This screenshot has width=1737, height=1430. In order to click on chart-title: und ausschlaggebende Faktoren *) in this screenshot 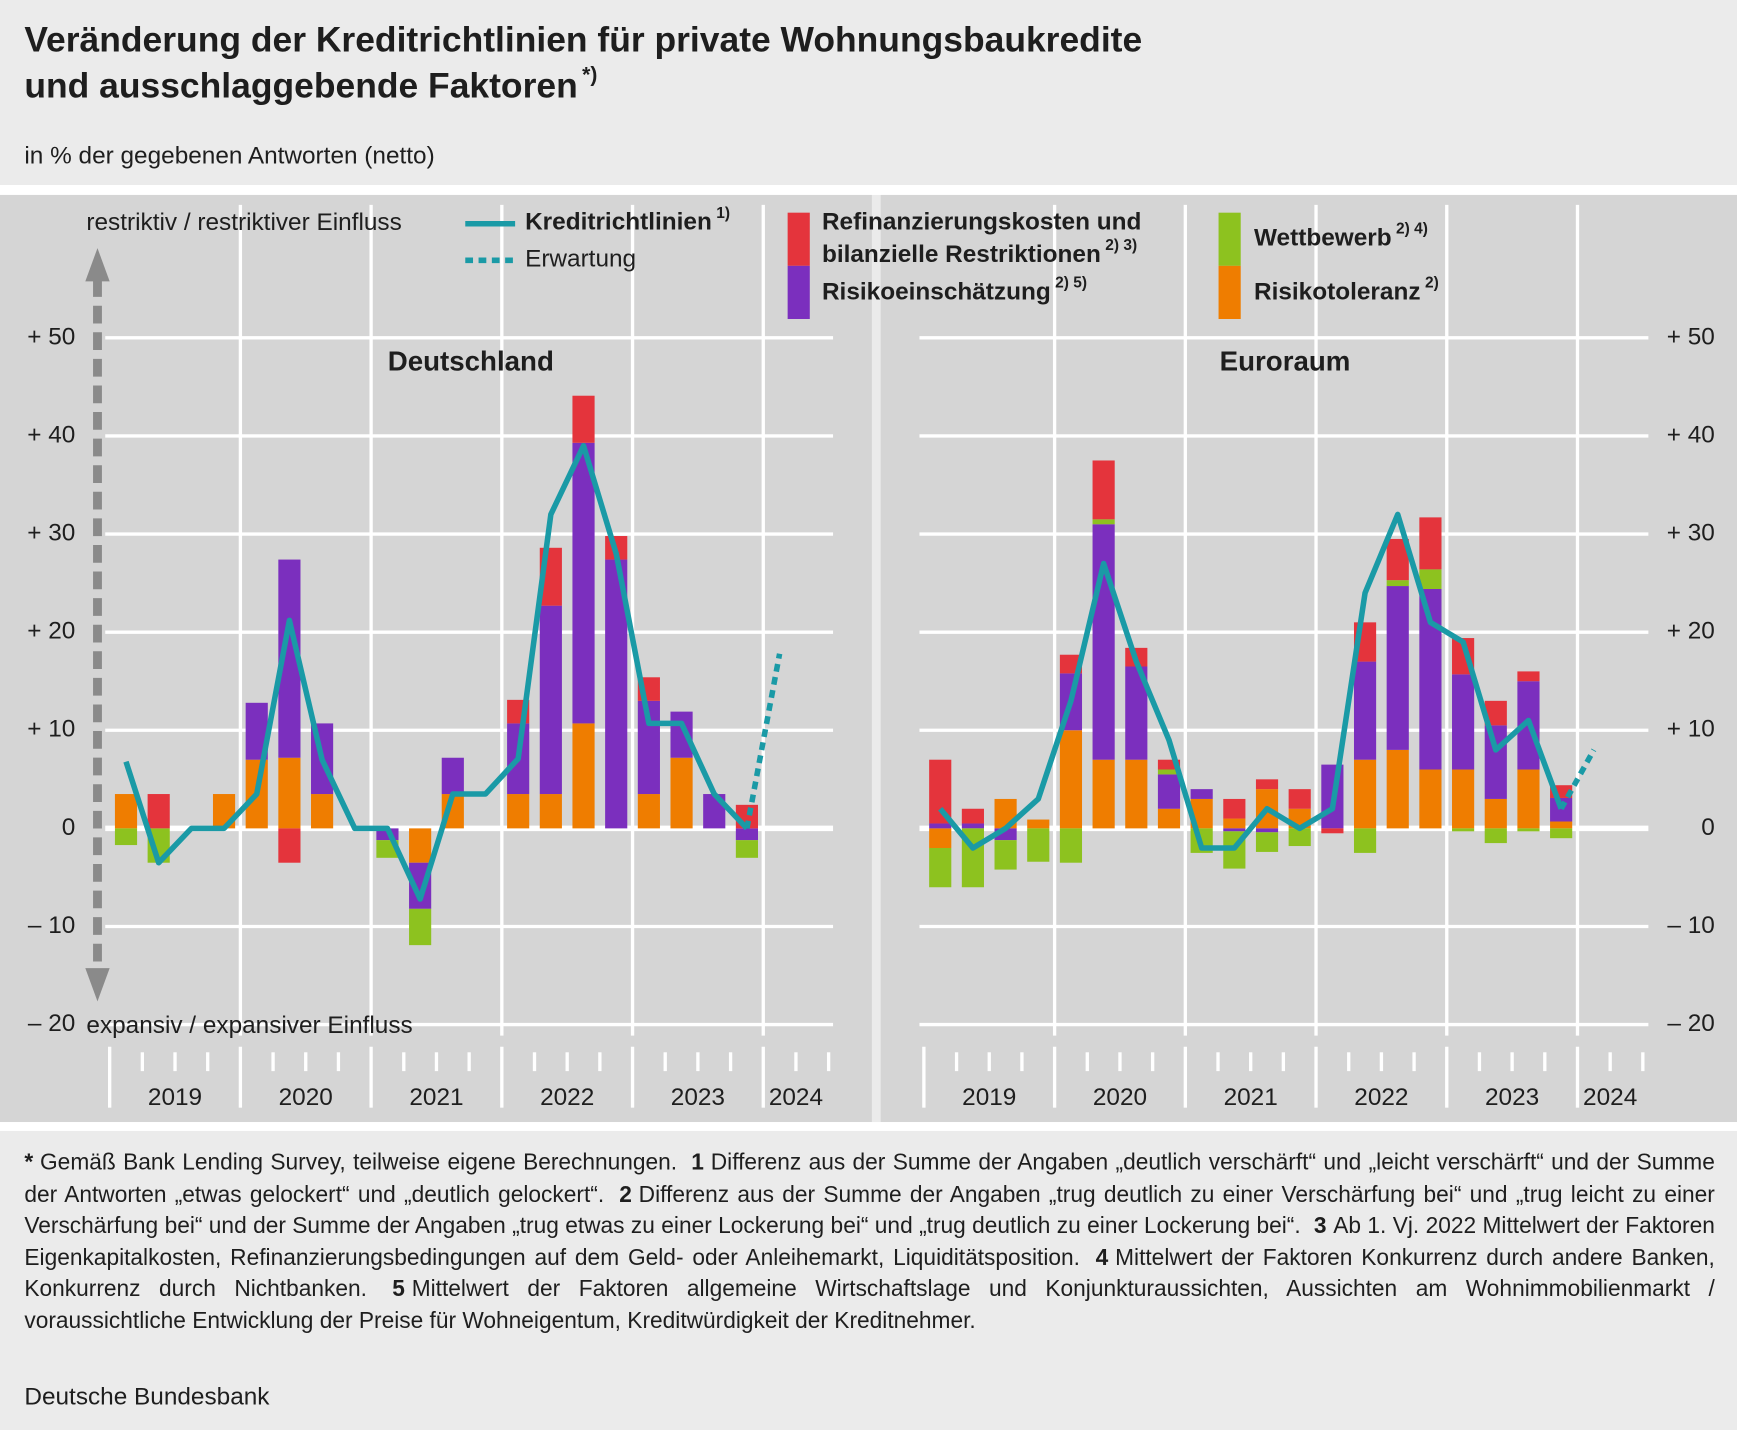, I will do `click(310, 84)`.